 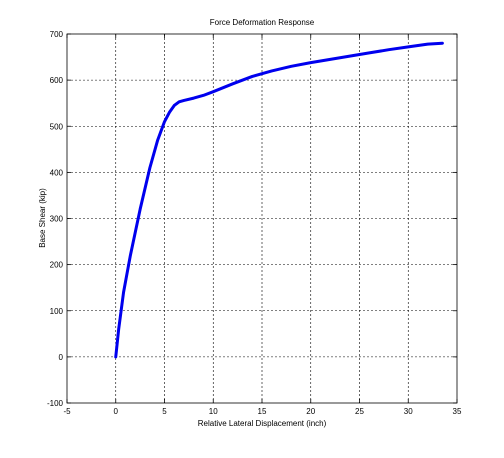 I want to click on x-tick-label: -5, so click(x=67, y=411).